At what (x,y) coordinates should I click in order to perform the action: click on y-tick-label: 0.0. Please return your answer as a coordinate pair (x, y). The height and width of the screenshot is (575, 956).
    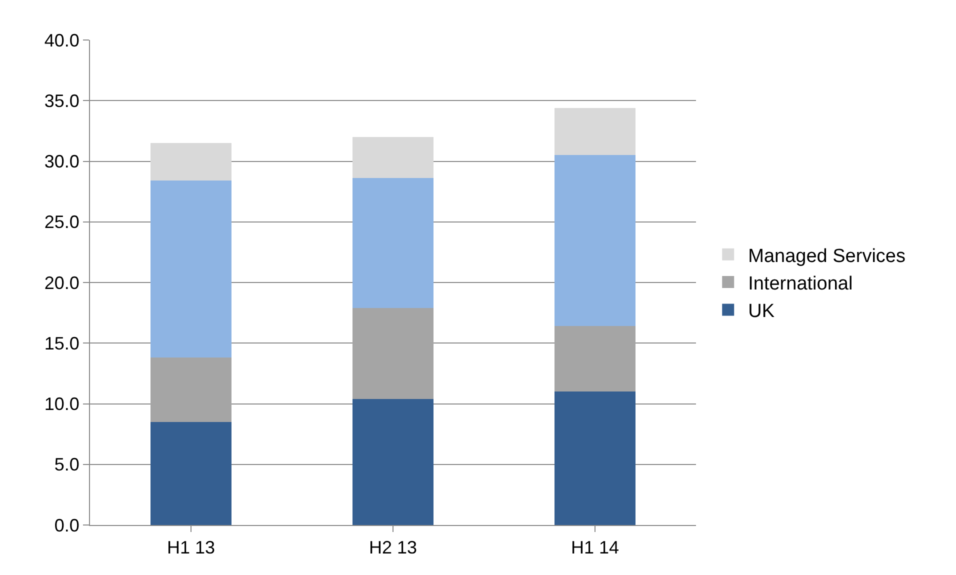
    Looking at the image, I should click on (67, 525).